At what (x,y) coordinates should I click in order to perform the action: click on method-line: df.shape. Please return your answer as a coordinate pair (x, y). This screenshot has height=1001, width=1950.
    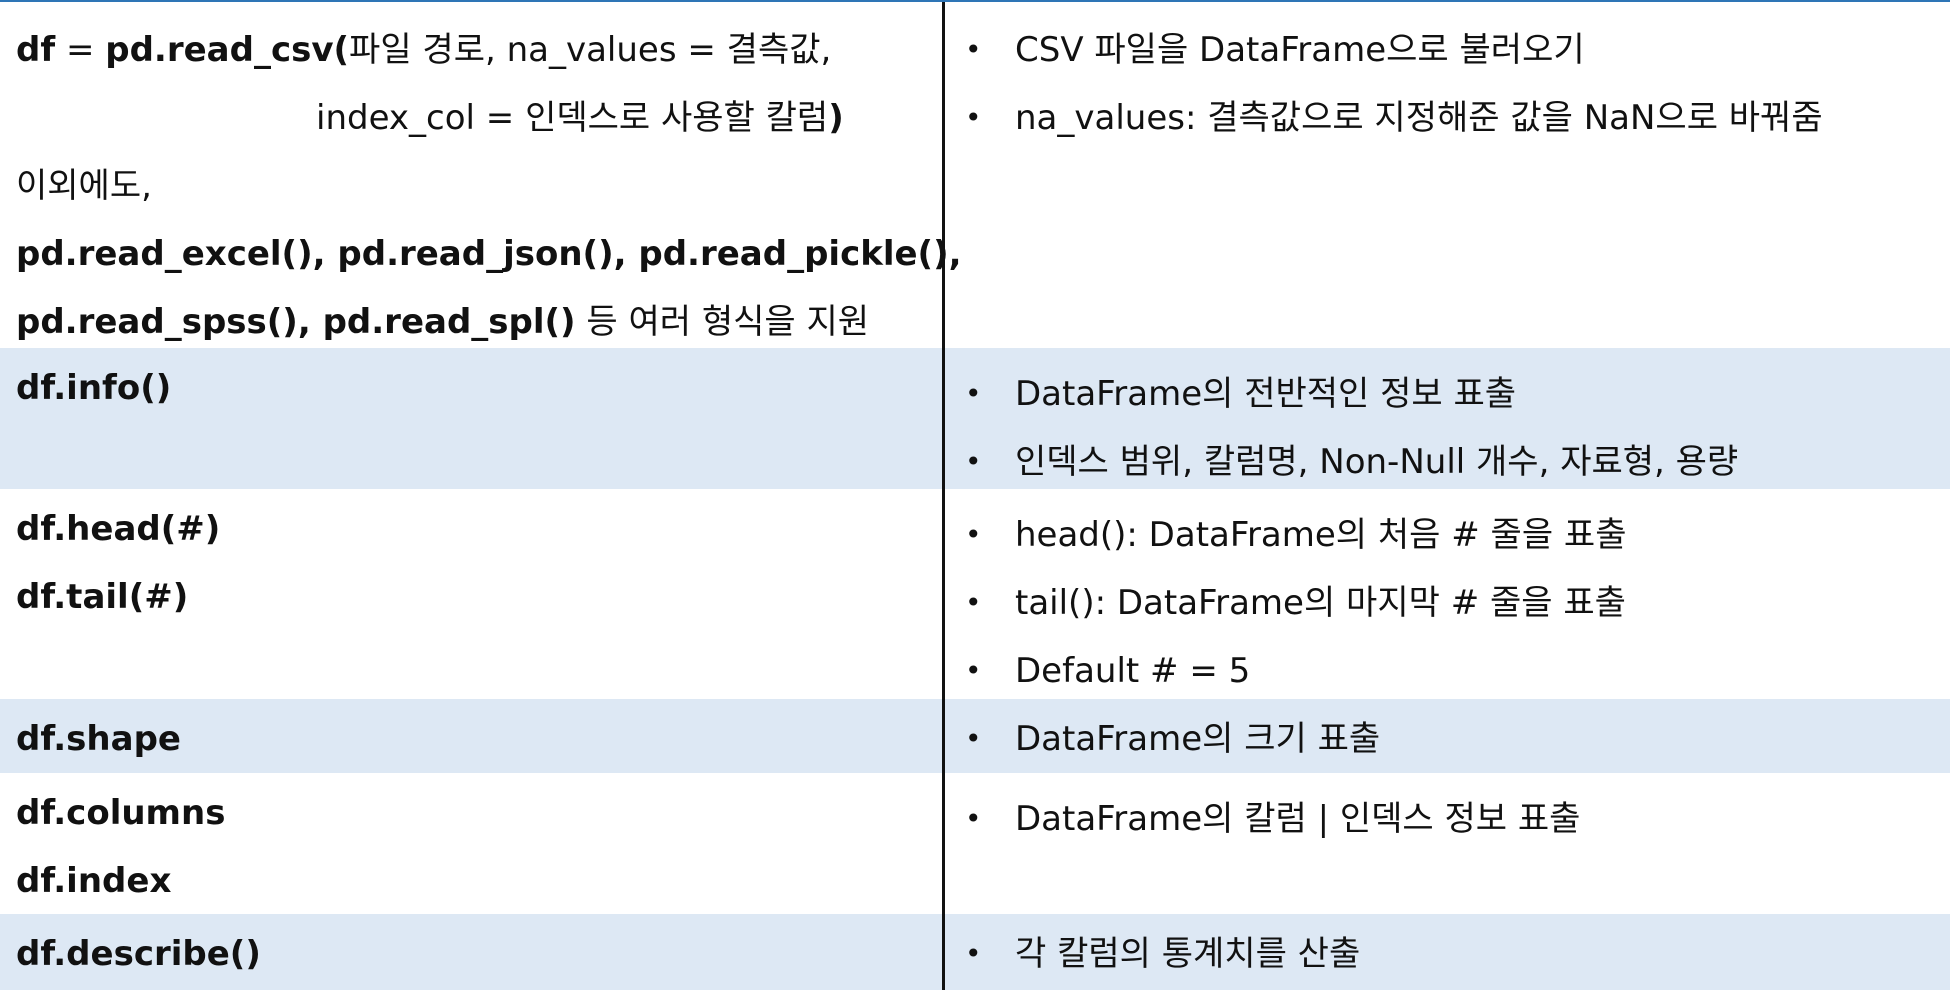
    Looking at the image, I should click on (479, 739).